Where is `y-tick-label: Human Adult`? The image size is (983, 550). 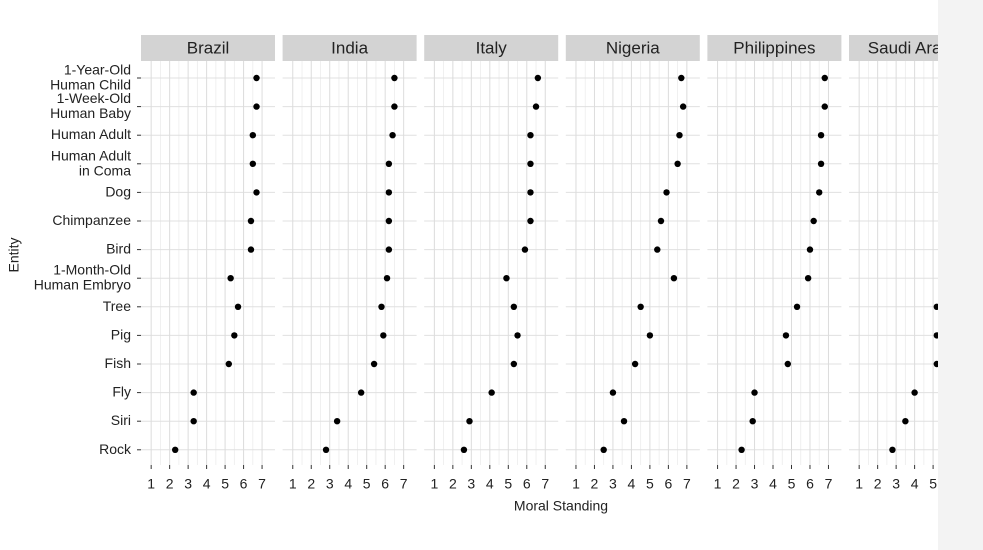 y-tick-label: Human Adult is located at coordinates (91, 134).